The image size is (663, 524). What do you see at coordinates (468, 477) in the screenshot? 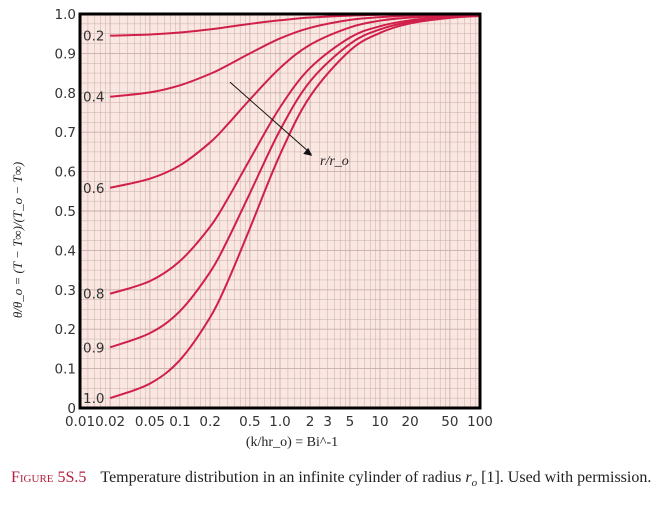
I see `caption-symbol: r` at bounding box center [468, 477].